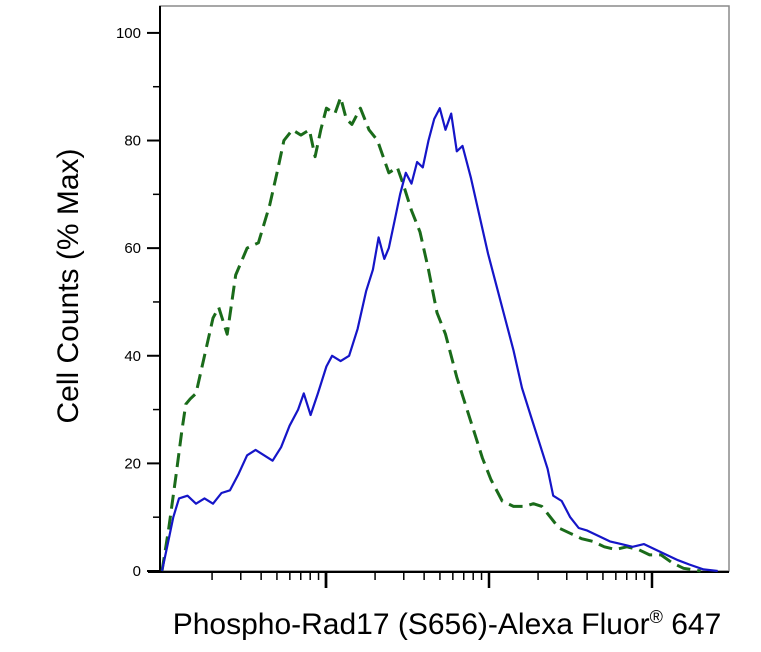  I want to click on x-axis-title-superscript: ®, so click(656, 617).